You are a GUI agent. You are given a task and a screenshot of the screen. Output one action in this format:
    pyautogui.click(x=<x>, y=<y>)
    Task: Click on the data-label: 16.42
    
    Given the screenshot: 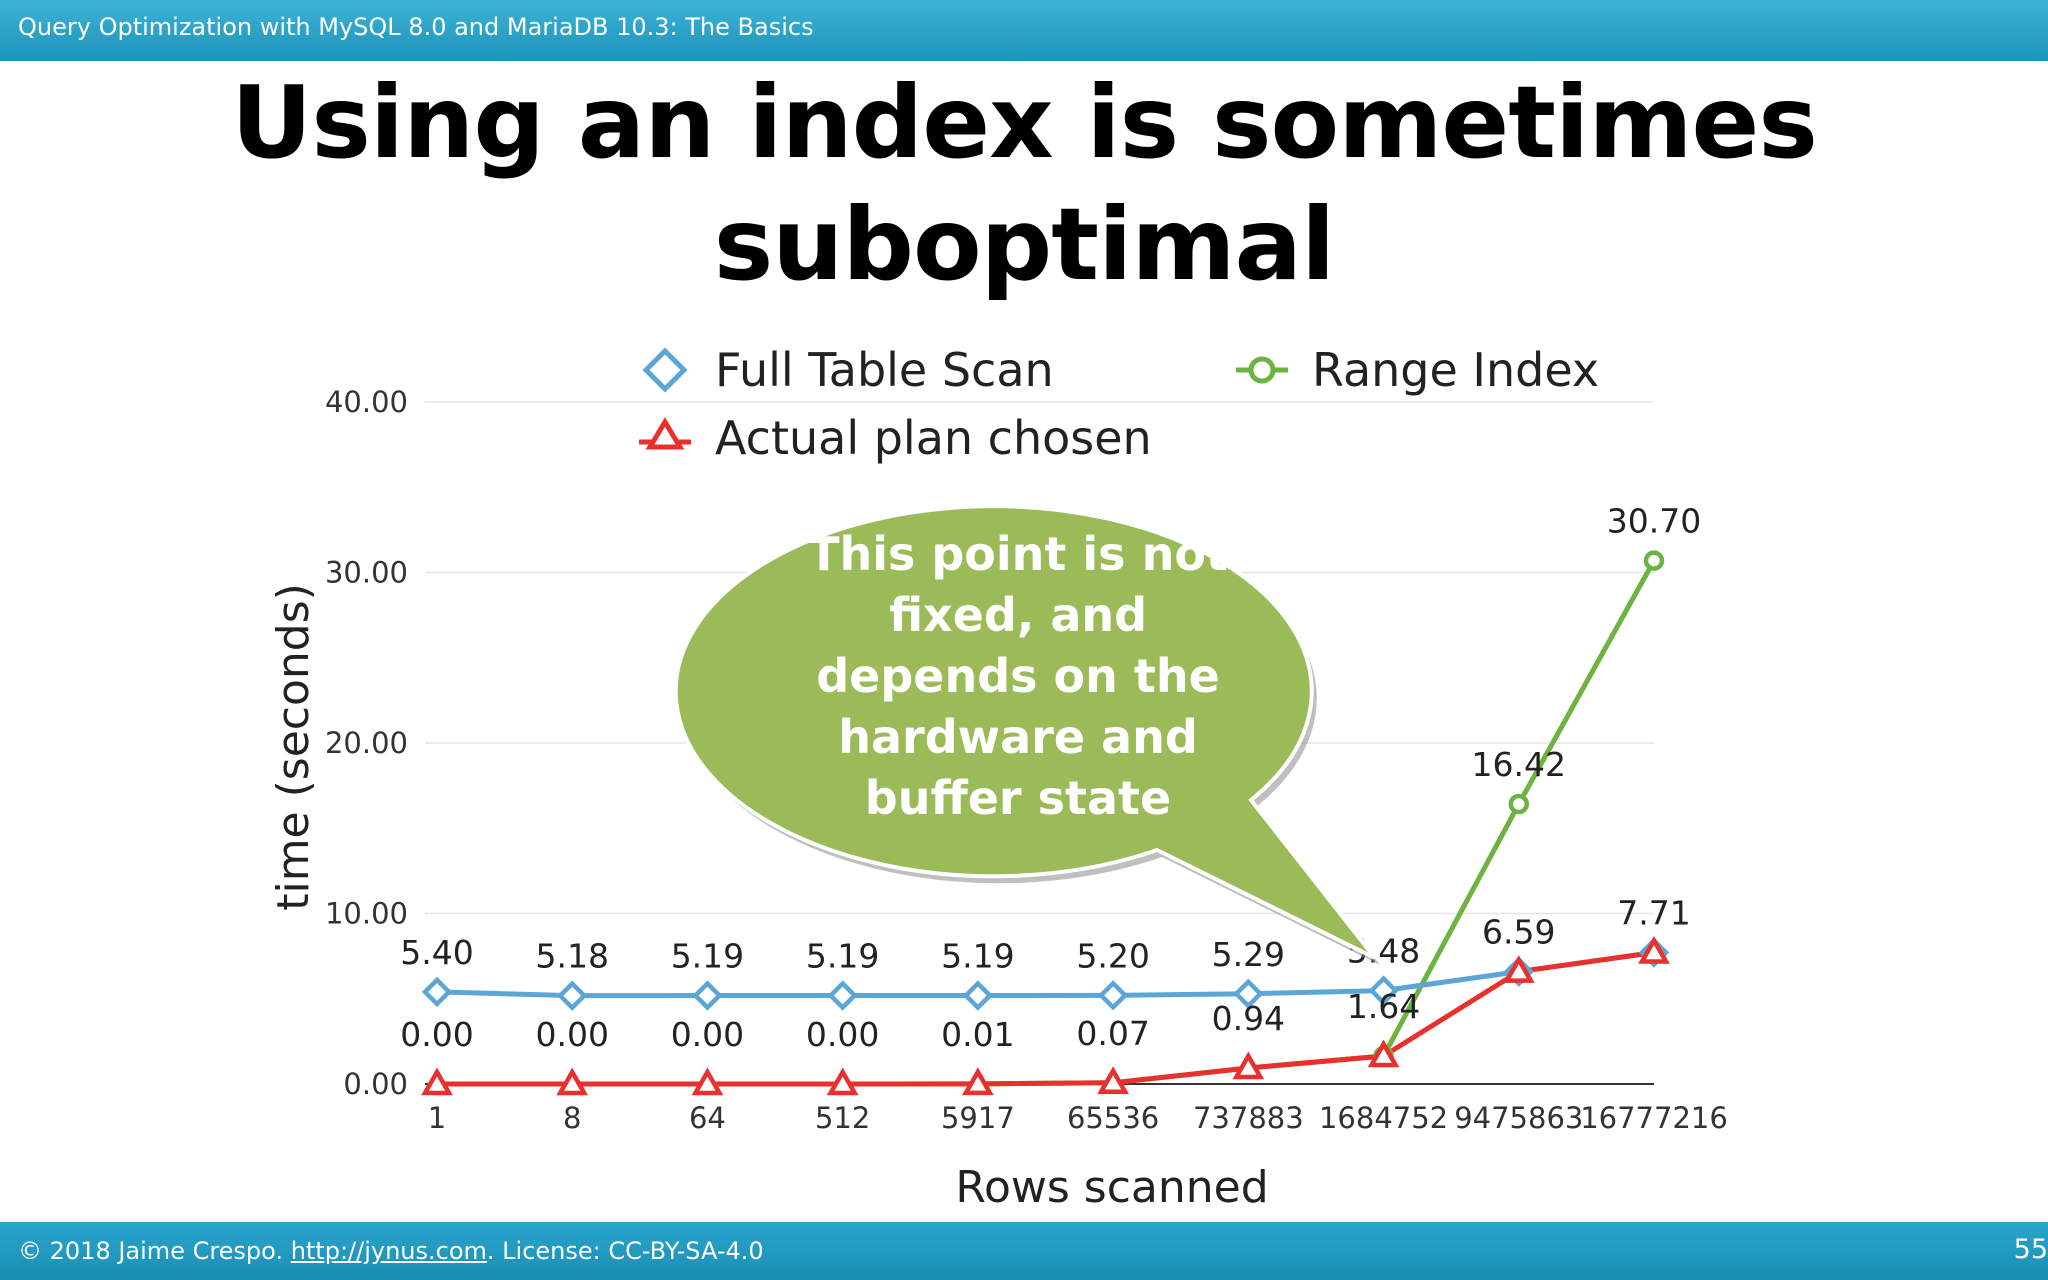 What is the action you would take?
    pyautogui.click(x=1519, y=764)
    